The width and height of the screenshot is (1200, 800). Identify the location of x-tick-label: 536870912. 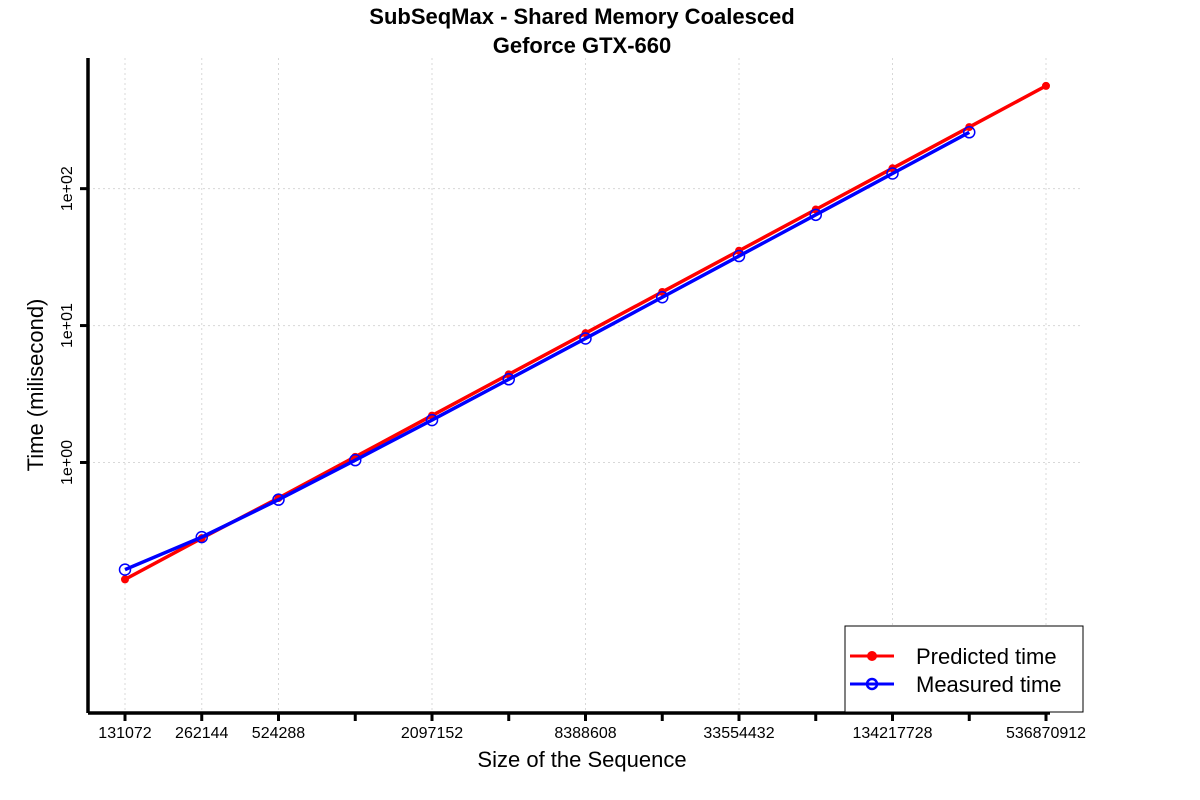
(1046, 733).